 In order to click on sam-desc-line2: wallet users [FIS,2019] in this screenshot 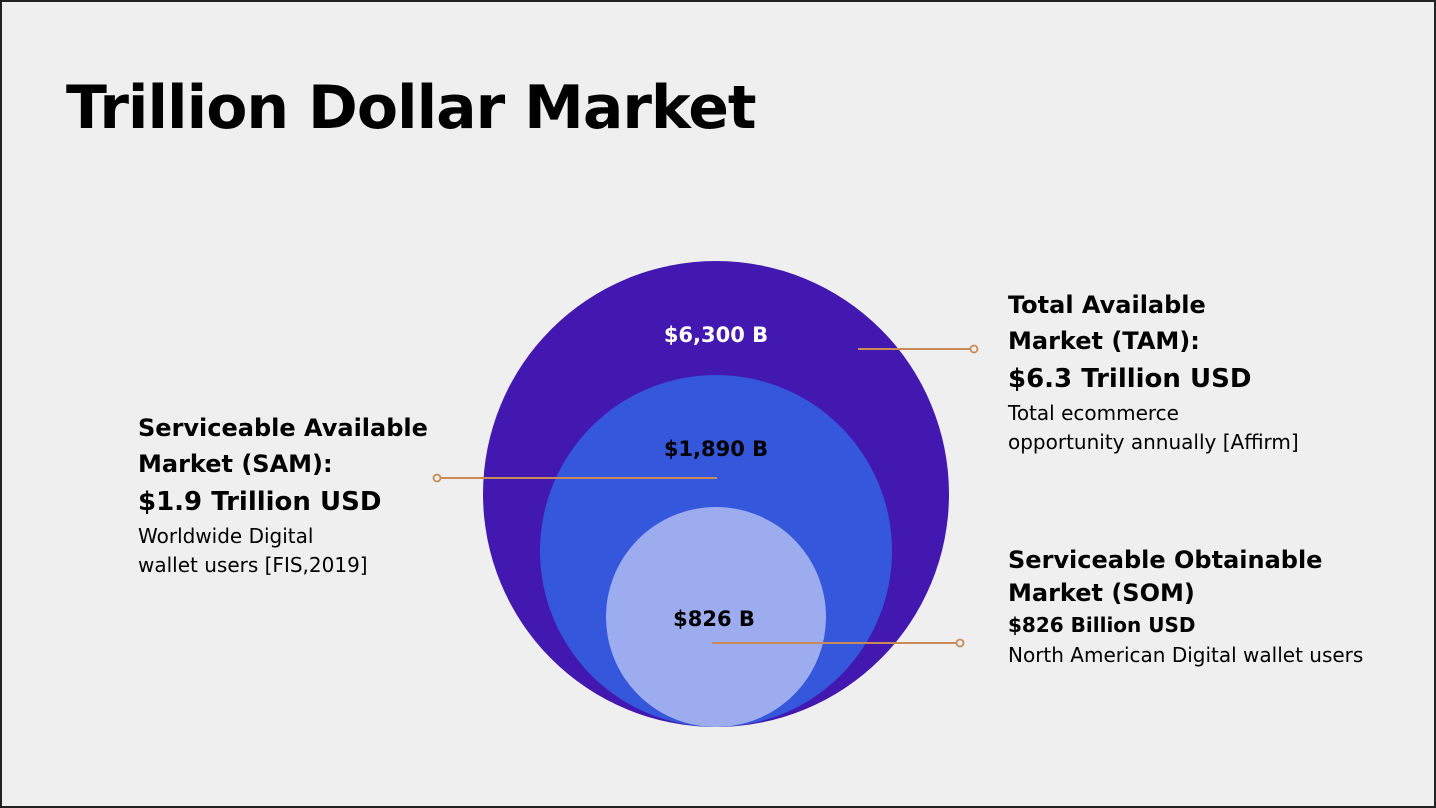, I will do `click(253, 565)`.